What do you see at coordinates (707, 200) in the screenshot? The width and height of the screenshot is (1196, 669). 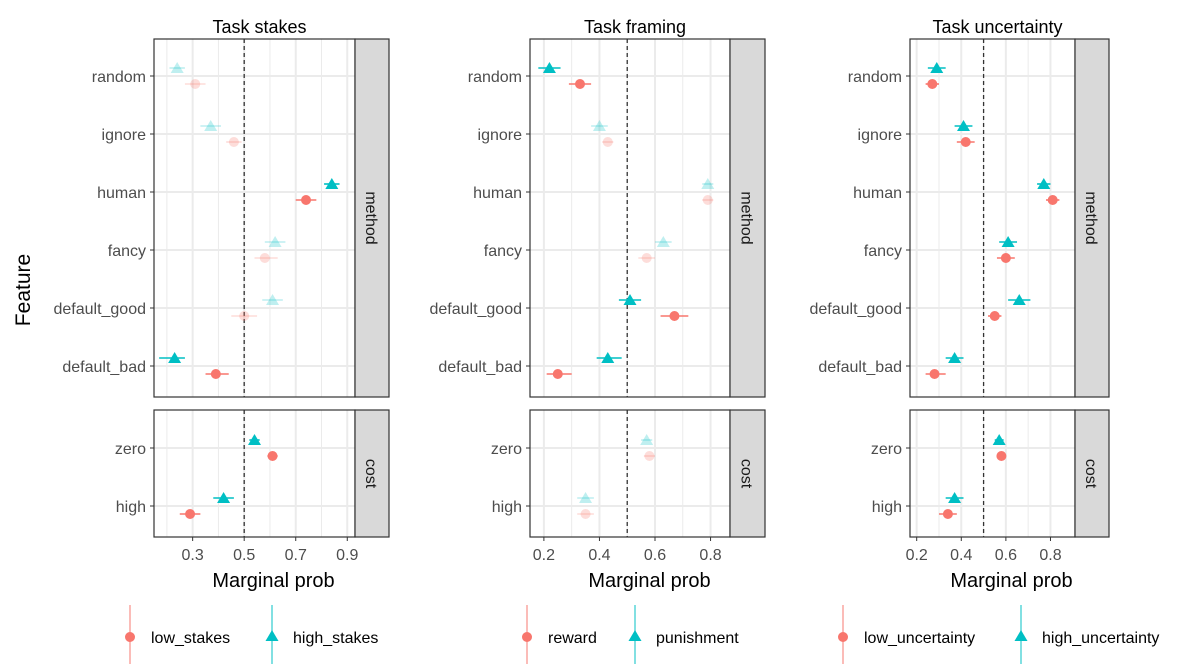 I see `point-reward-human` at bounding box center [707, 200].